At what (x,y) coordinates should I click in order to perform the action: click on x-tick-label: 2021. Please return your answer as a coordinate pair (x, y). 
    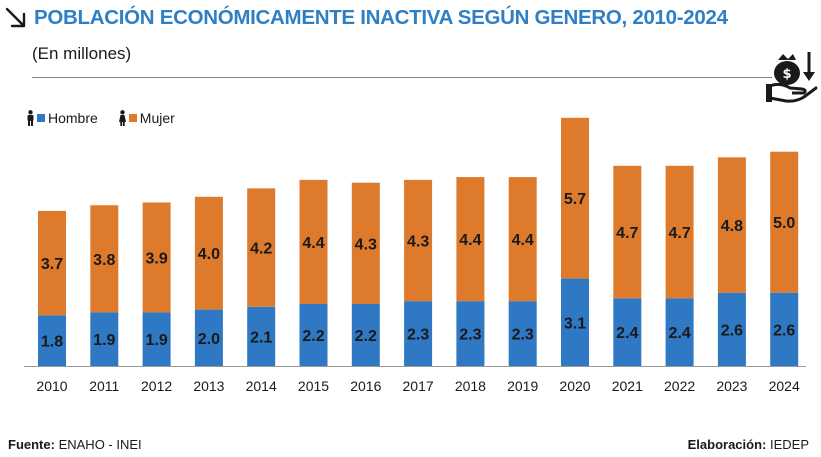
    Looking at the image, I should click on (627, 386).